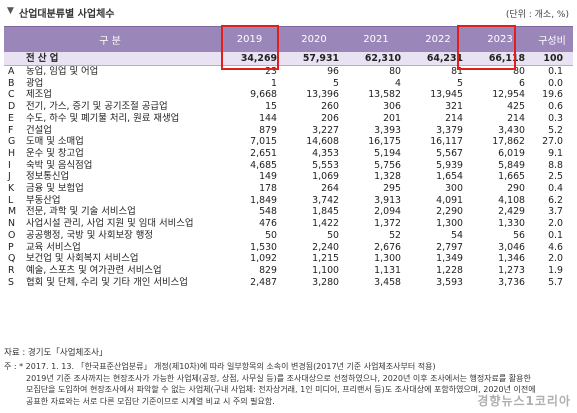 The height and width of the screenshot is (413, 577). I want to click on value-cell: 5.2, so click(555, 130).